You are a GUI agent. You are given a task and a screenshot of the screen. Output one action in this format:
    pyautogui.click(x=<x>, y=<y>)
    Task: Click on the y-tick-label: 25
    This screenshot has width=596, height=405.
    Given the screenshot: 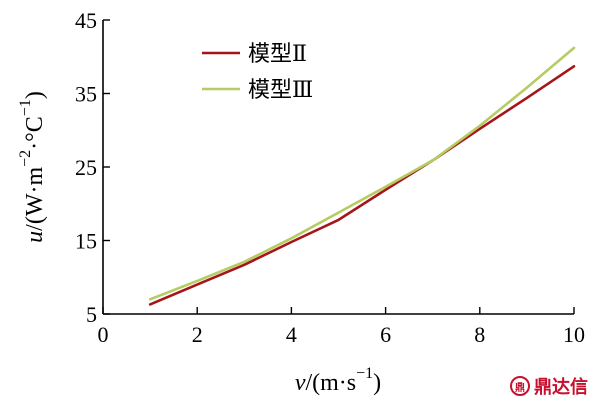 What is the action you would take?
    pyautogui.click(x=86, y=167)
    